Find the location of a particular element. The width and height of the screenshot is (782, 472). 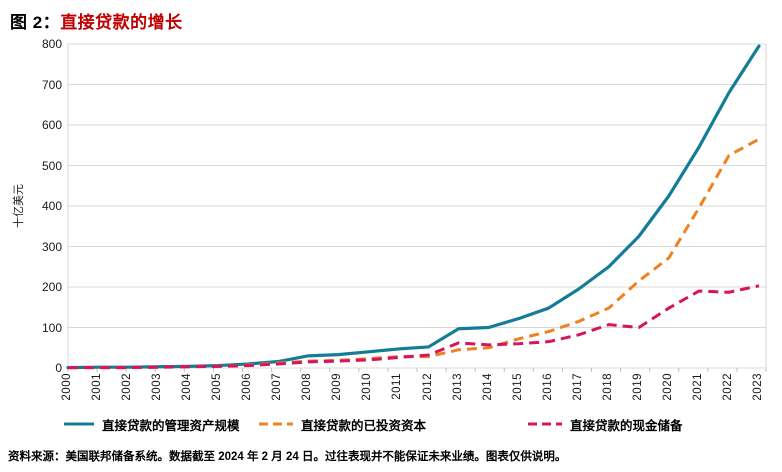

chart-title-main: 直接贷款的增长 is located at coordinates (121, 22).